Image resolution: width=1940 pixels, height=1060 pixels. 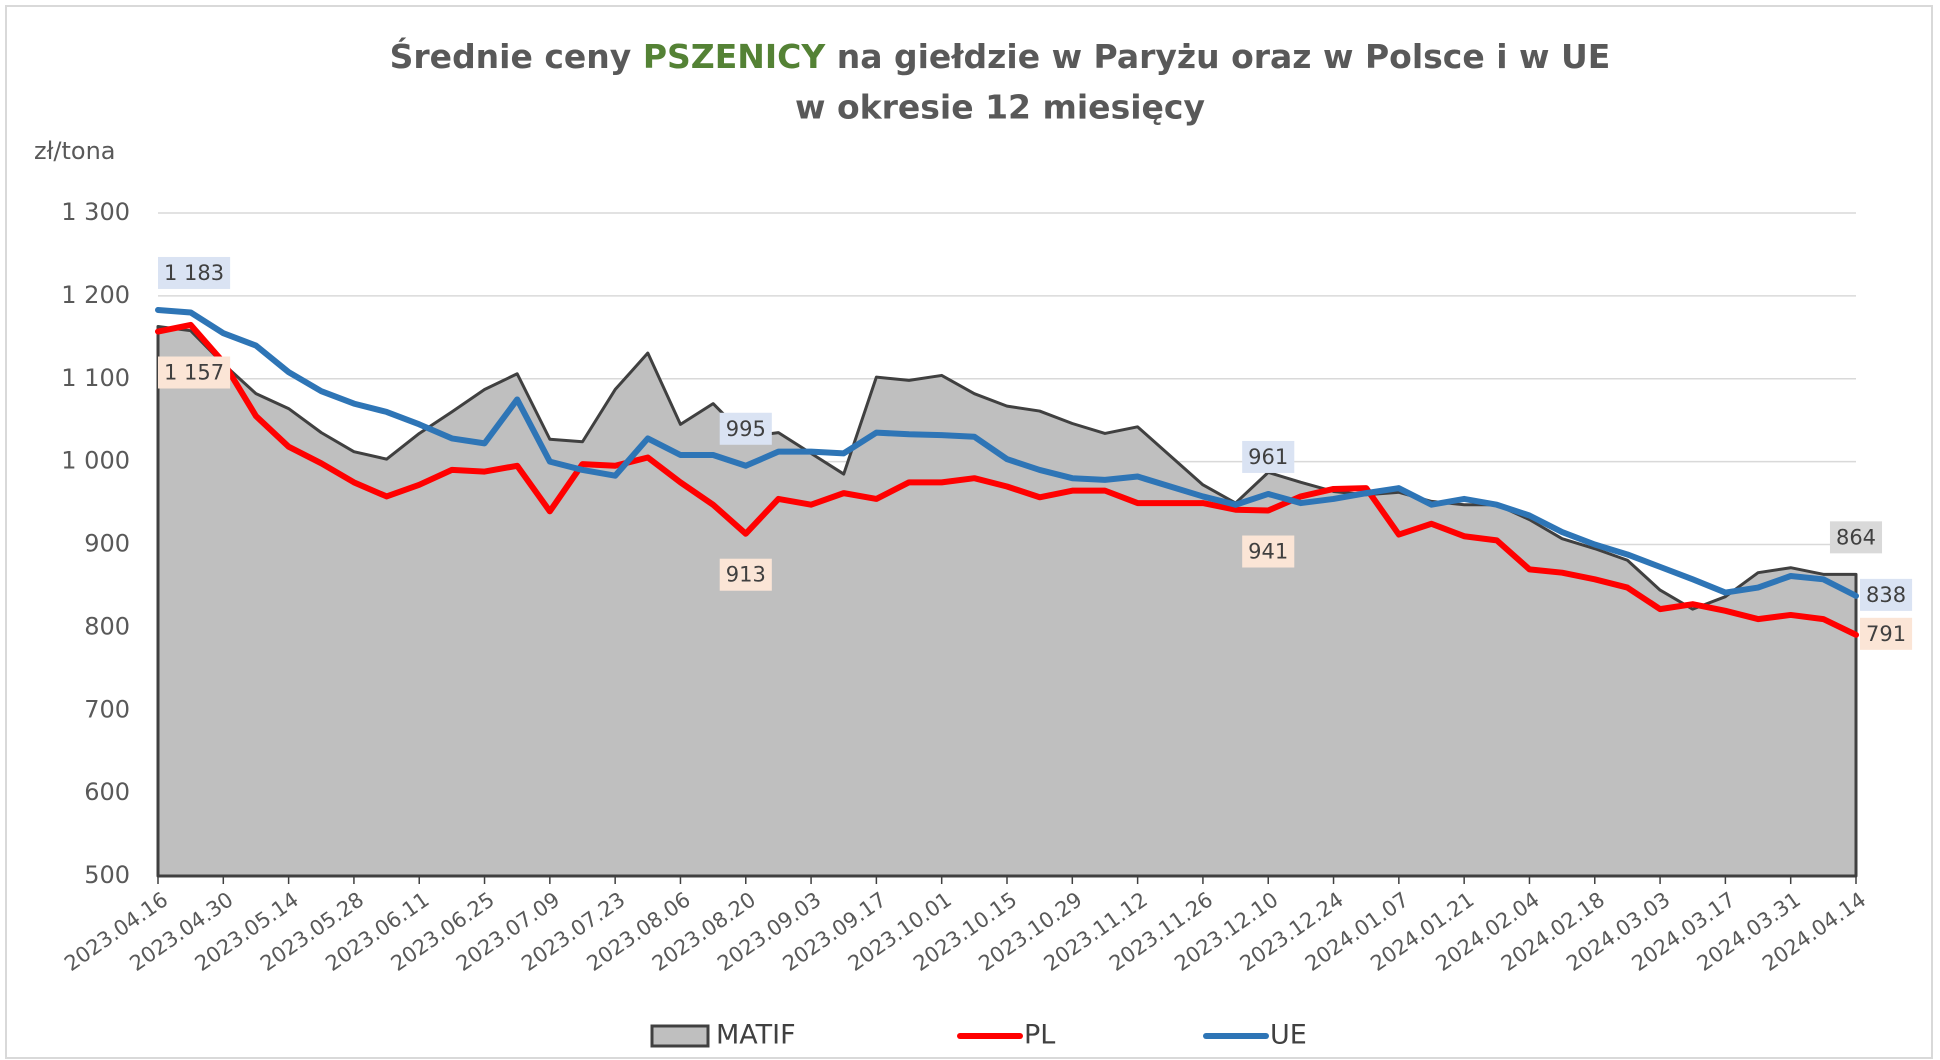 What do you see at coordinates (95, 461) in the screenshot?
I see `y-tick-label: 1 000` at bounding box center [95, 461].